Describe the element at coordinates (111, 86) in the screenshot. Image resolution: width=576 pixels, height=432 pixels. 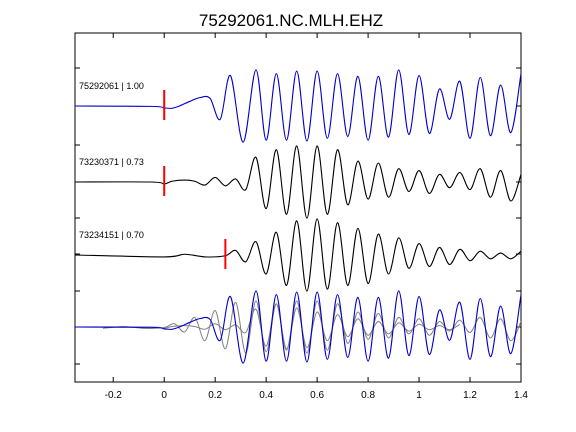
I see `trace-label: 75292061 | 1.00` at that location.